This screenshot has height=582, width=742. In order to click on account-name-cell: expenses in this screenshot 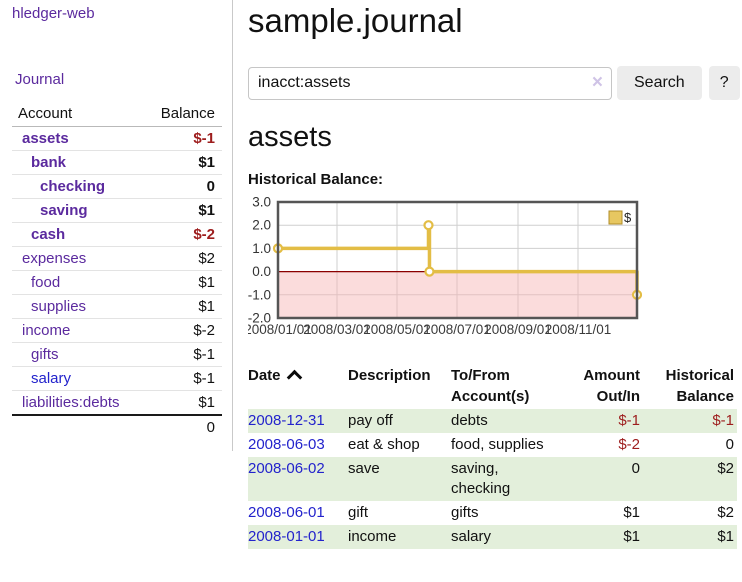, I will do `click(77, 258)`.